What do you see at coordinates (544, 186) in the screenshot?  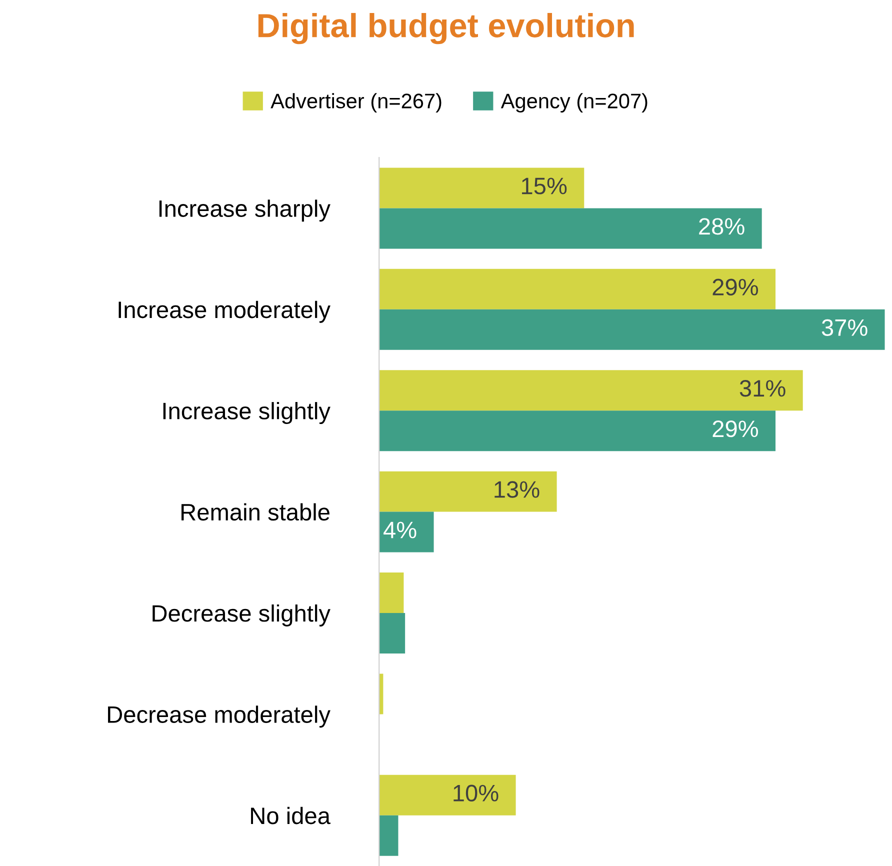 I see `data-label: 15%` at bounding box center [544, 186].